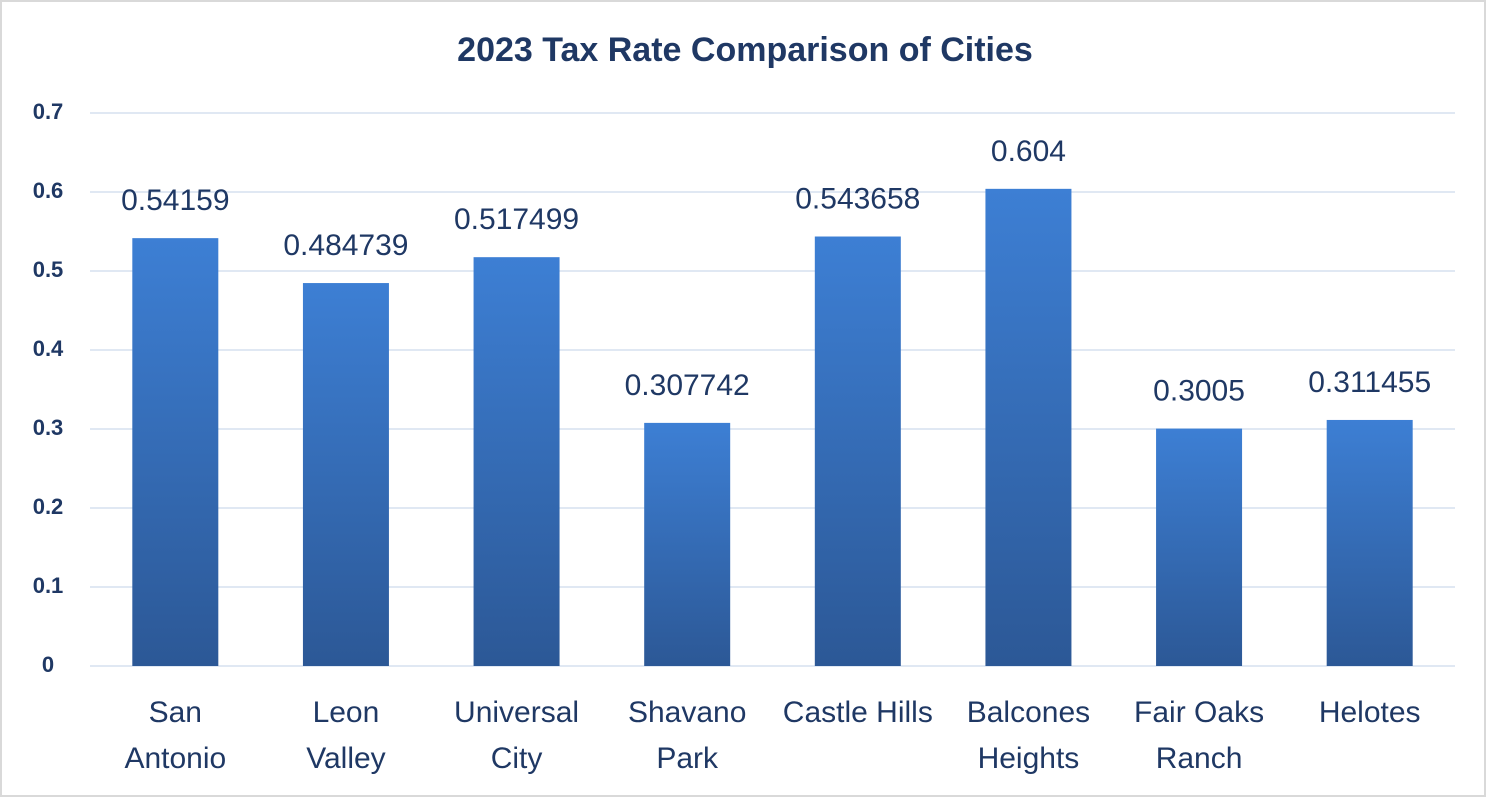 This screenshot has height=797, width=1486. I want to click on y-tick-label: 0.1, so click(48, 585).